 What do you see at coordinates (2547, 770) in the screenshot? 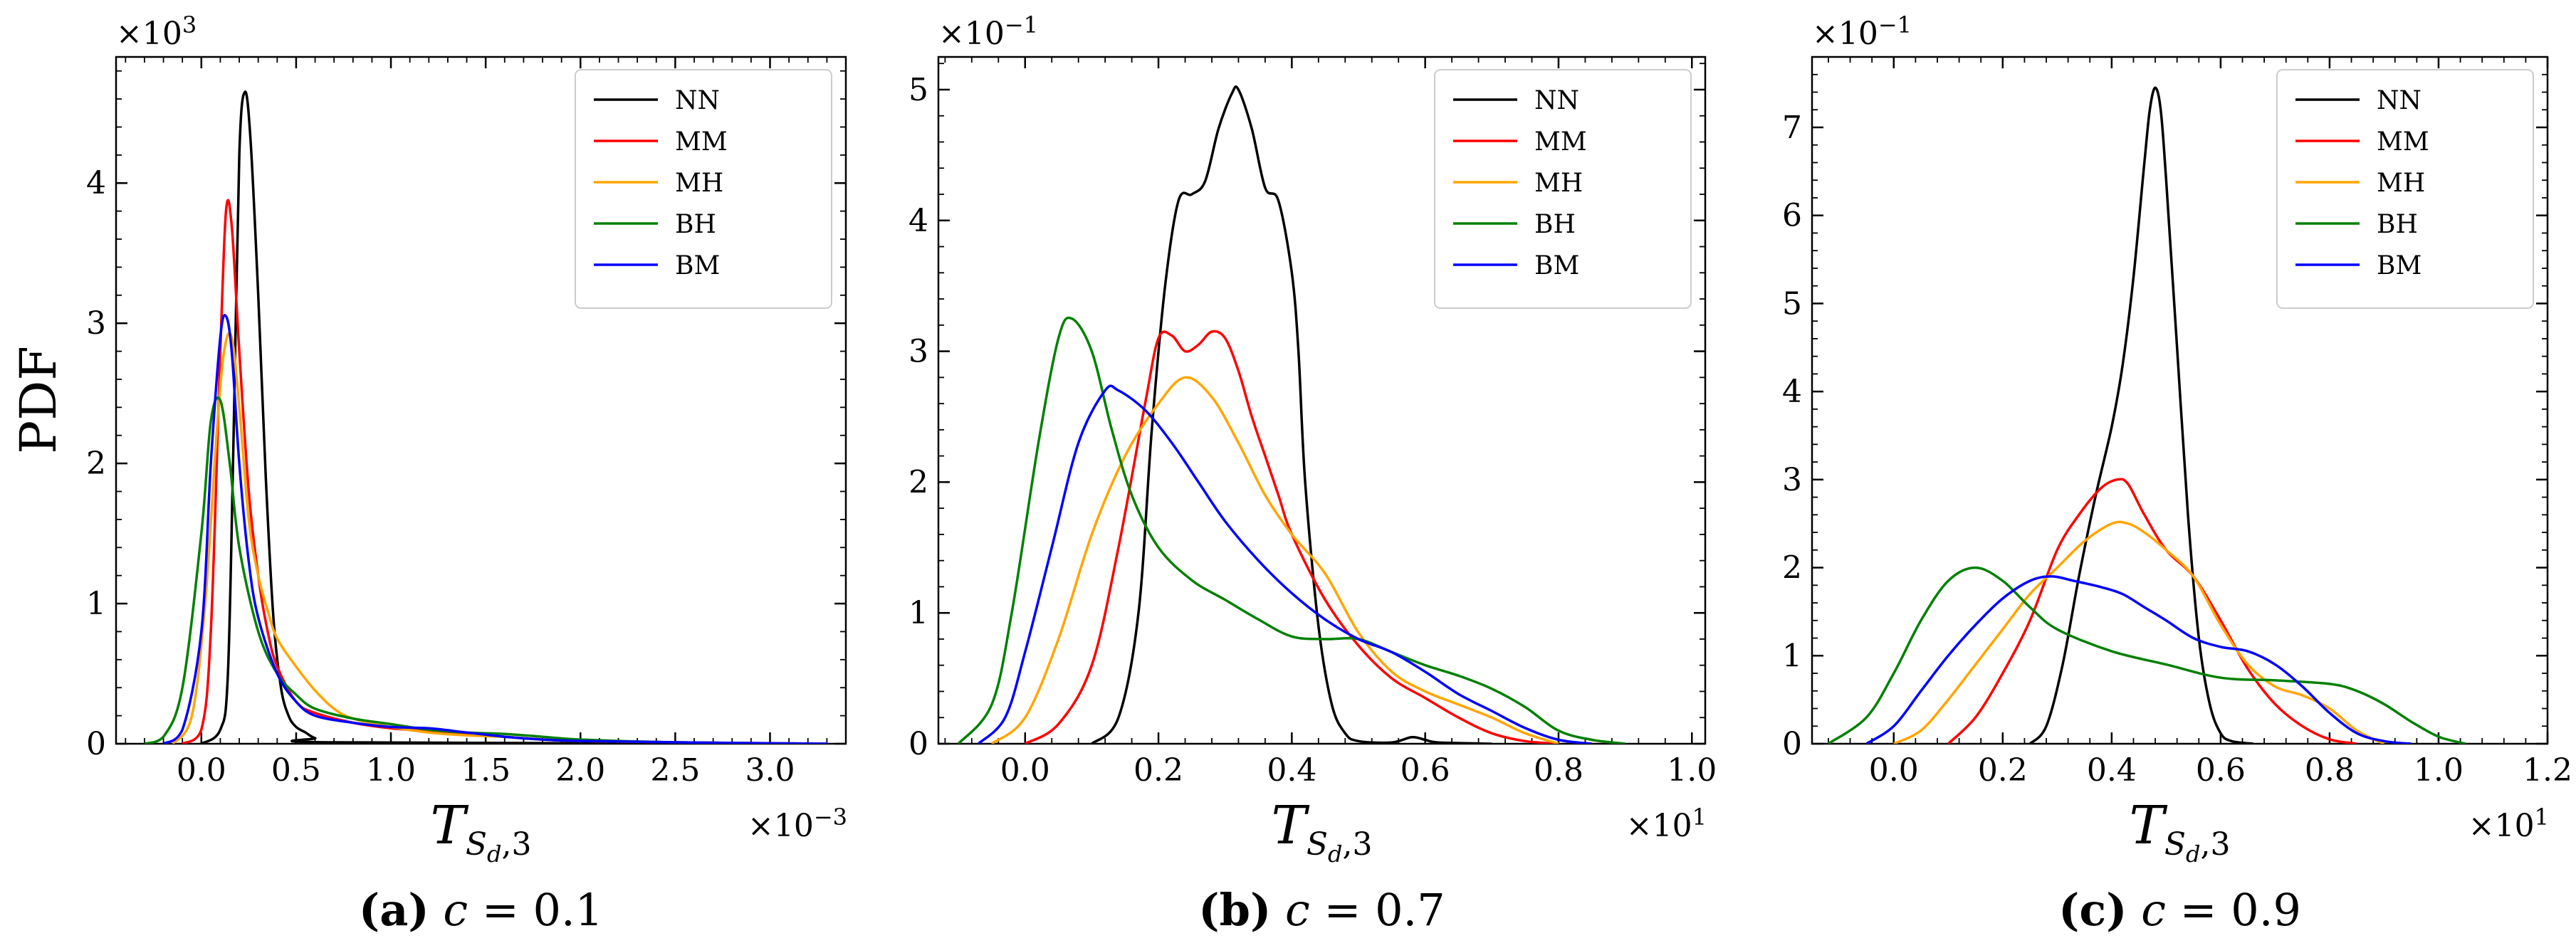
I see `x-tick-label: 1.2` at bounding box center [2547, 770].